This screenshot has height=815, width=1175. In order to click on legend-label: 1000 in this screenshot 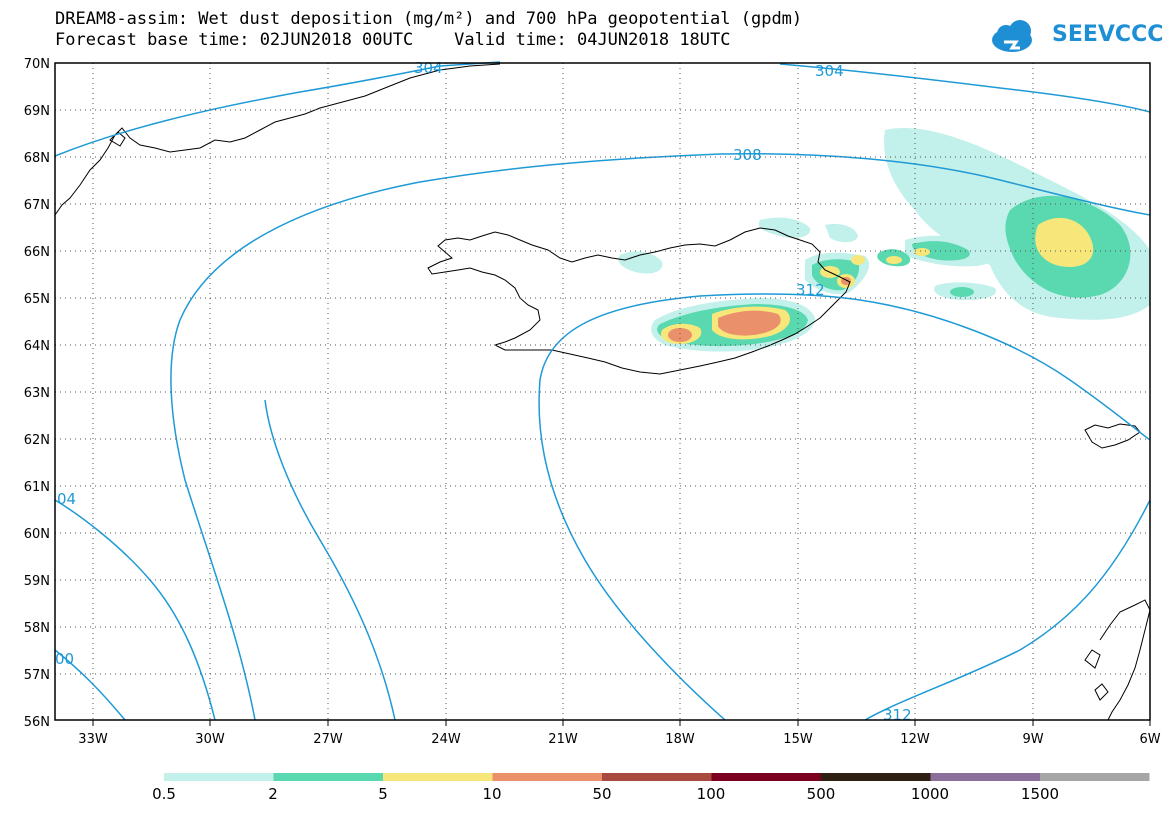, I will do `click(930, 794)`.